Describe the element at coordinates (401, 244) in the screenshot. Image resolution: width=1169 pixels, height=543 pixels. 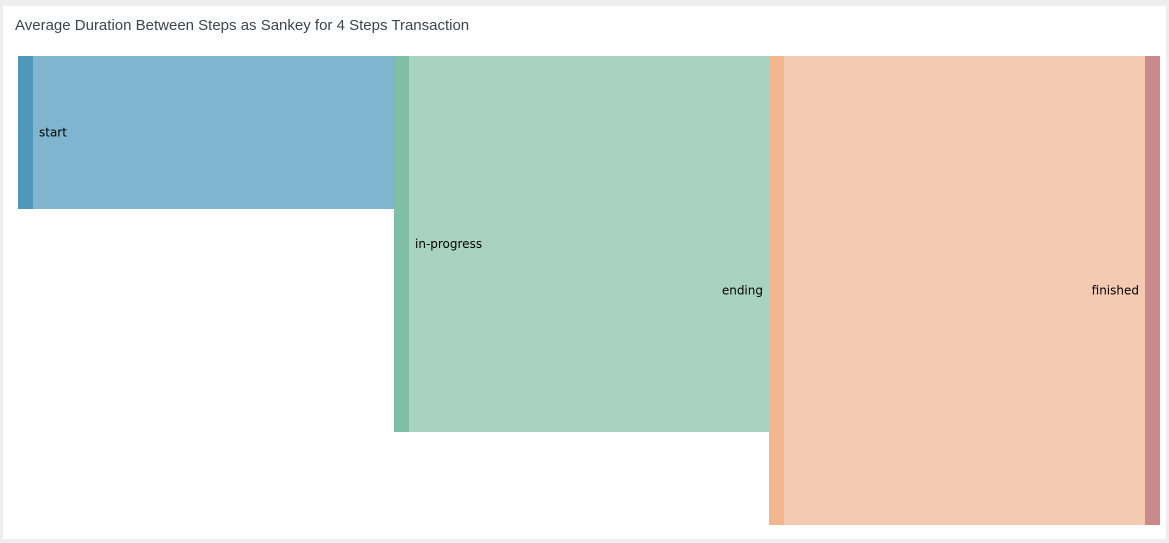
I see `sankey-node-in-progress` at that location.